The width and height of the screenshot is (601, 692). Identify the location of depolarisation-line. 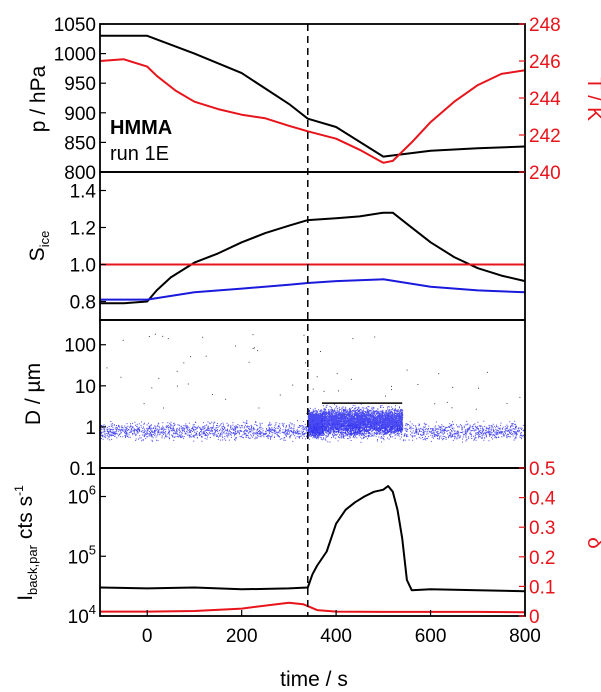
(313, 607).